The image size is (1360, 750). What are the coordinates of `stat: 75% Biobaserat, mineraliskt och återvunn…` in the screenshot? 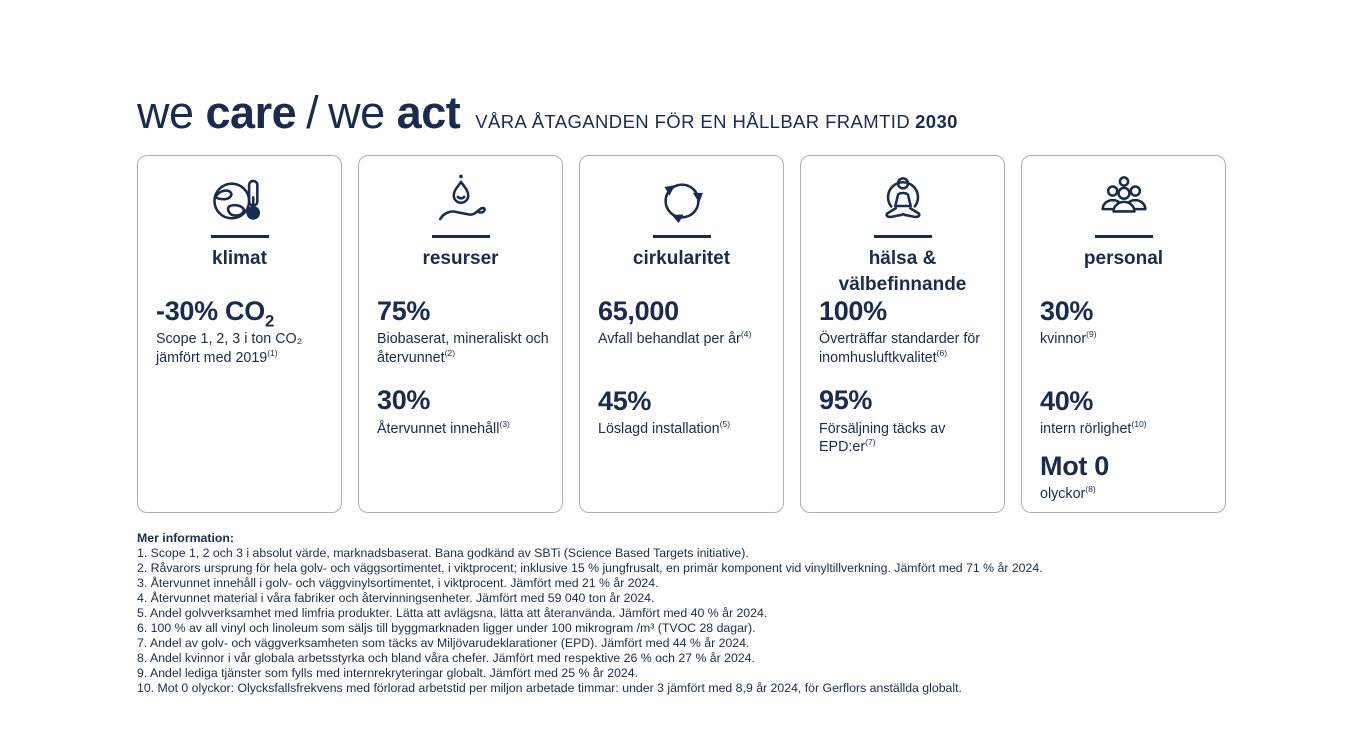 It's located at (463, 331).